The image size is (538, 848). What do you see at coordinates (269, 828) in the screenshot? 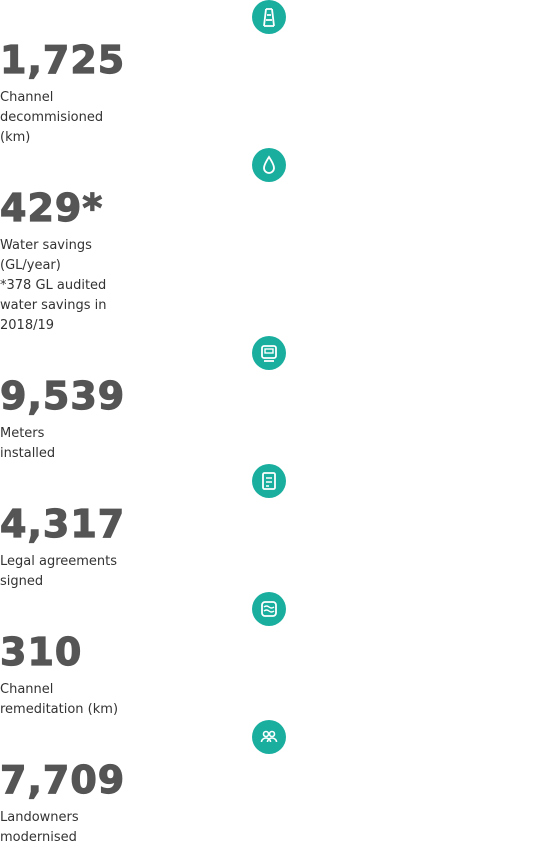
I see `stat-label: Landowners modernised` at bounding box center [269, 828].